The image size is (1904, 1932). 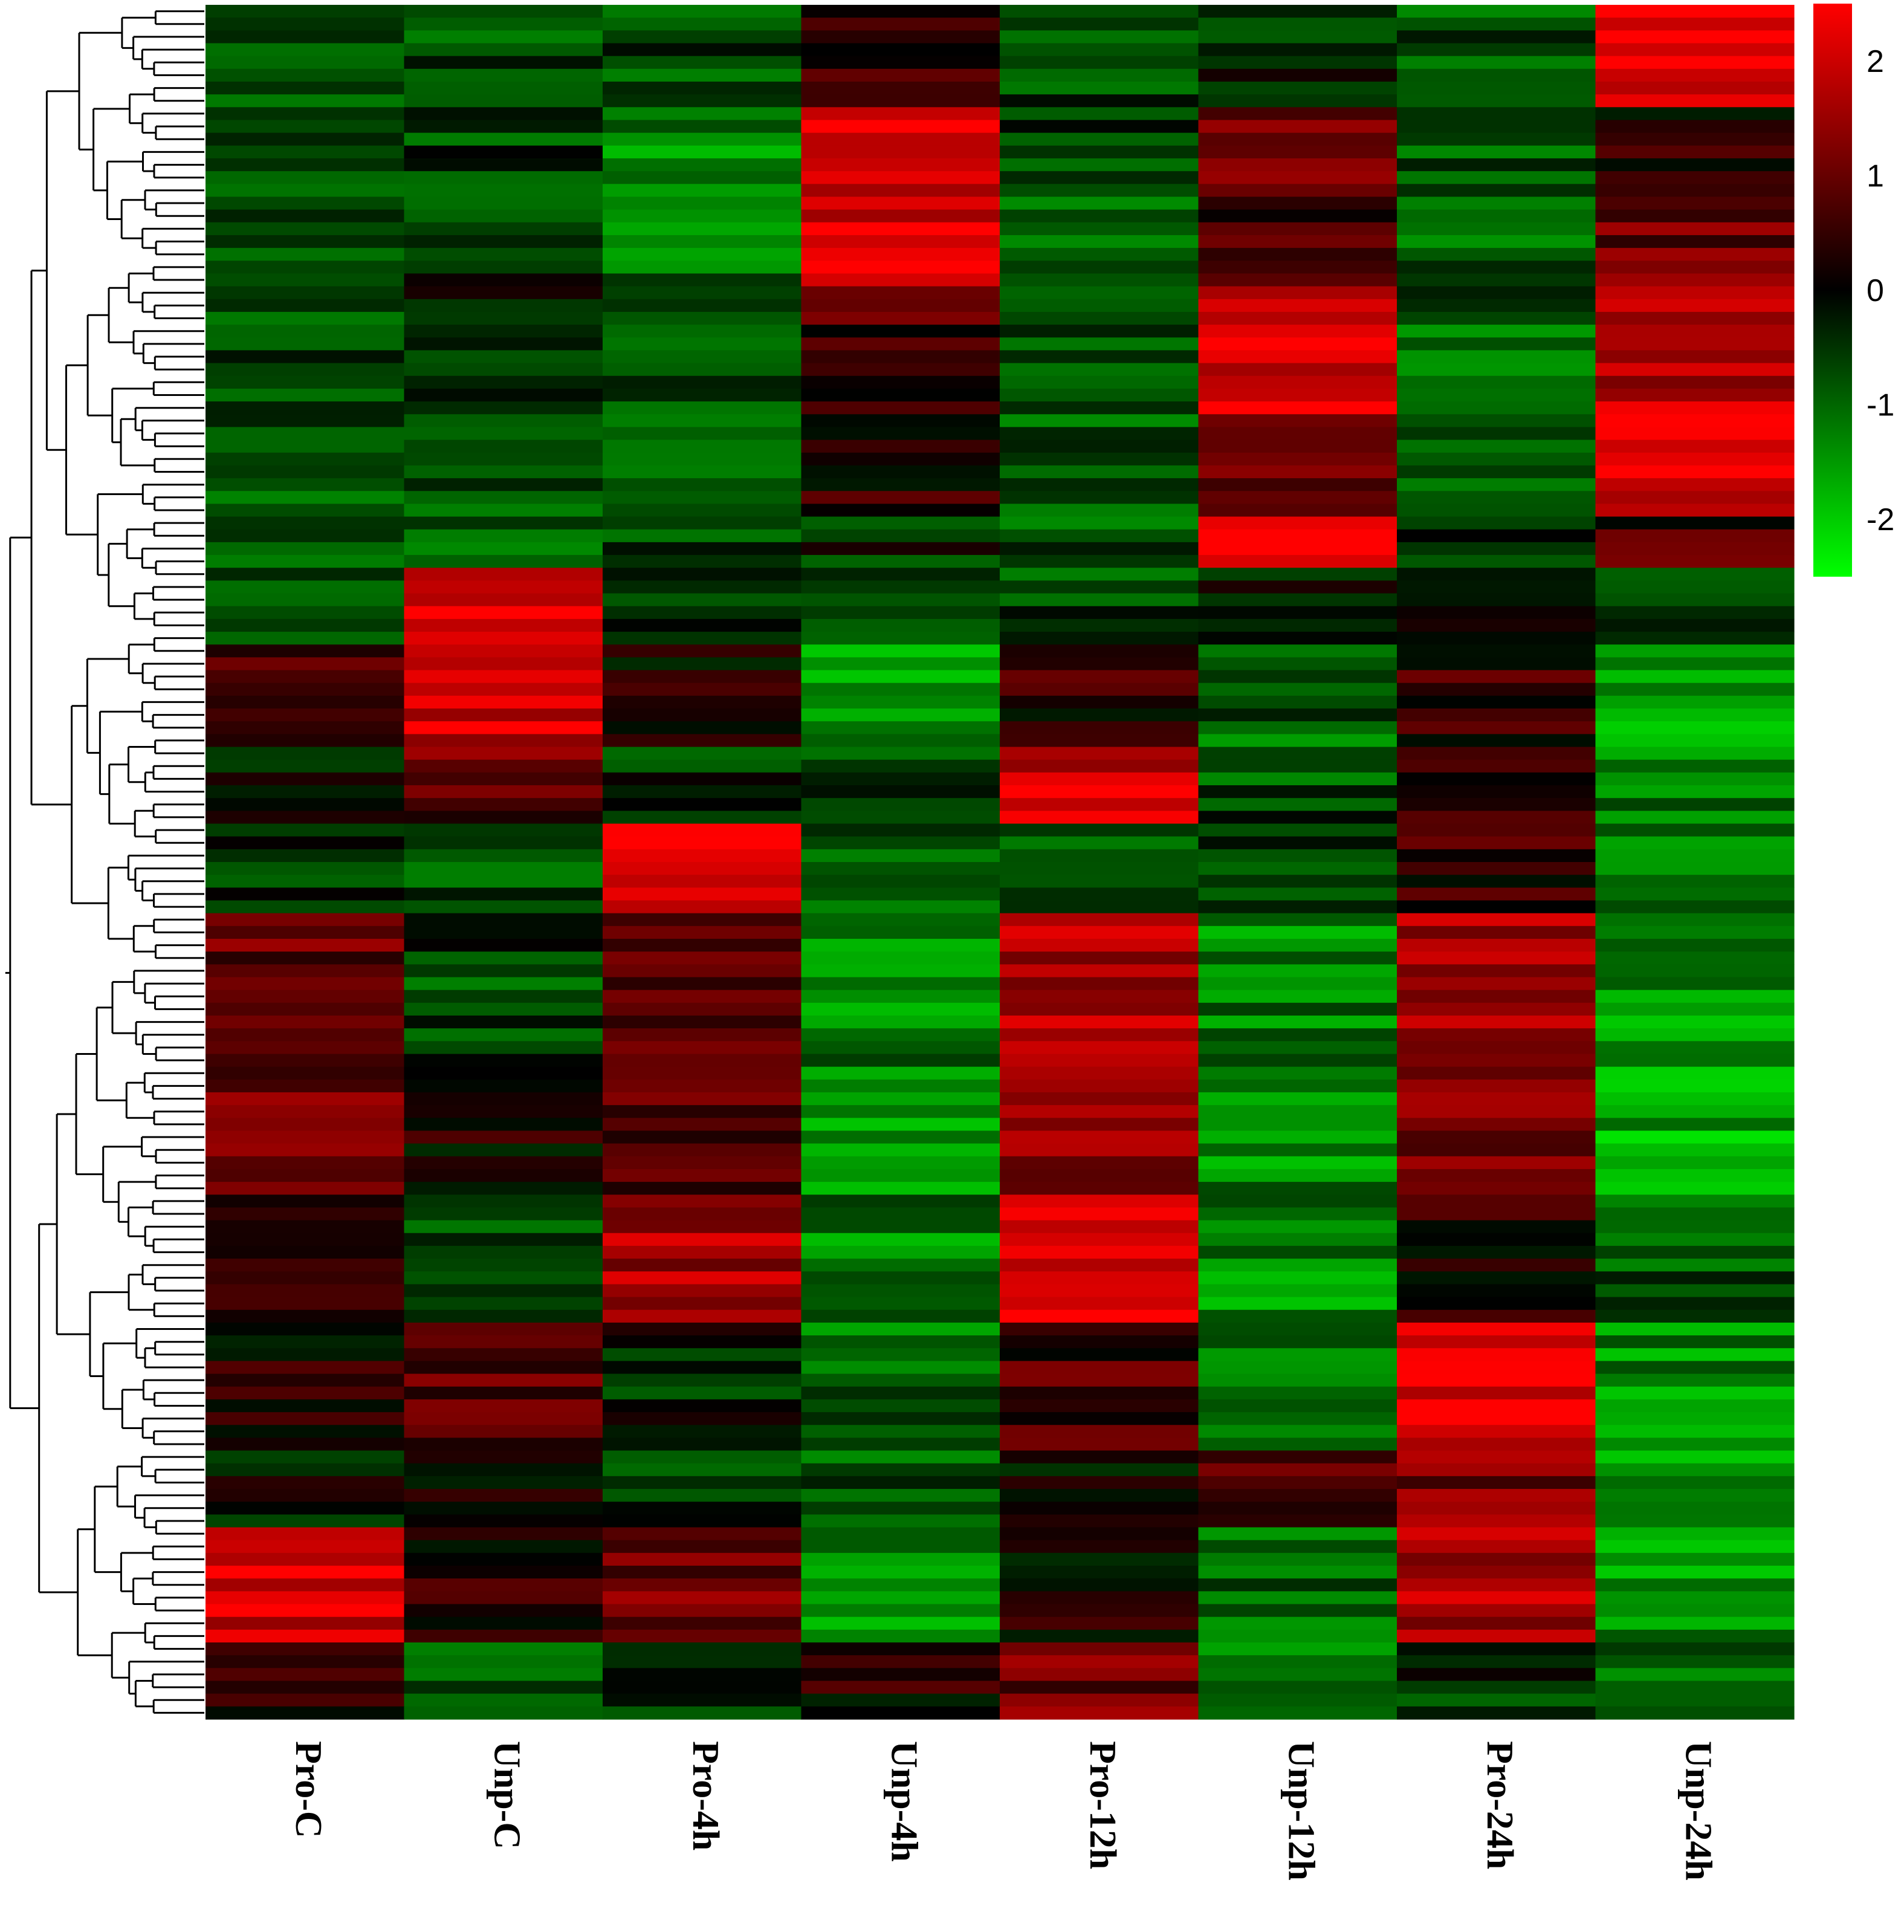 I want to click on row-dendrogram, so click(x=104, y=862).